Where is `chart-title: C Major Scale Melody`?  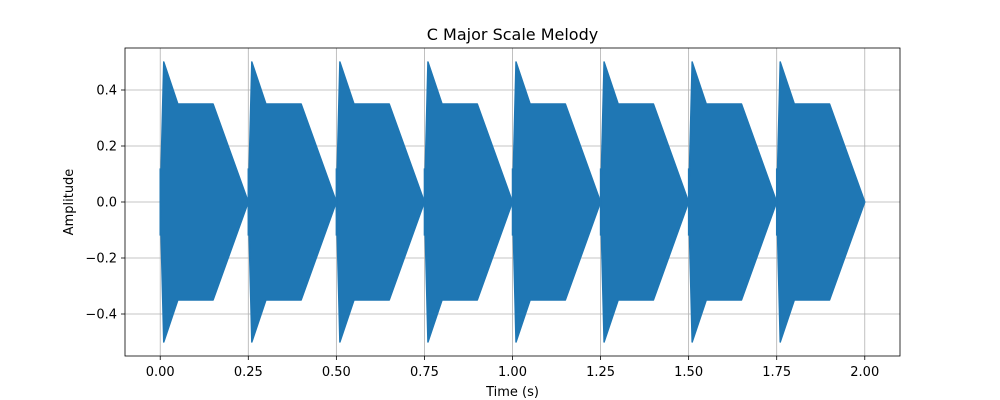 chart-title: C Major Scale Melody is located at coordinates (512, 34).